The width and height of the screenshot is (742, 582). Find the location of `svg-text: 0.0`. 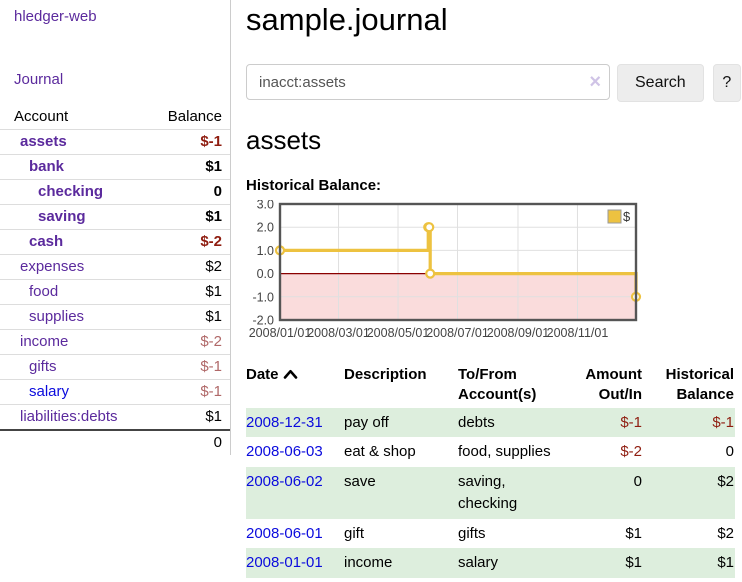

svg-text: 0.0 is located at coordinates (265, 274).